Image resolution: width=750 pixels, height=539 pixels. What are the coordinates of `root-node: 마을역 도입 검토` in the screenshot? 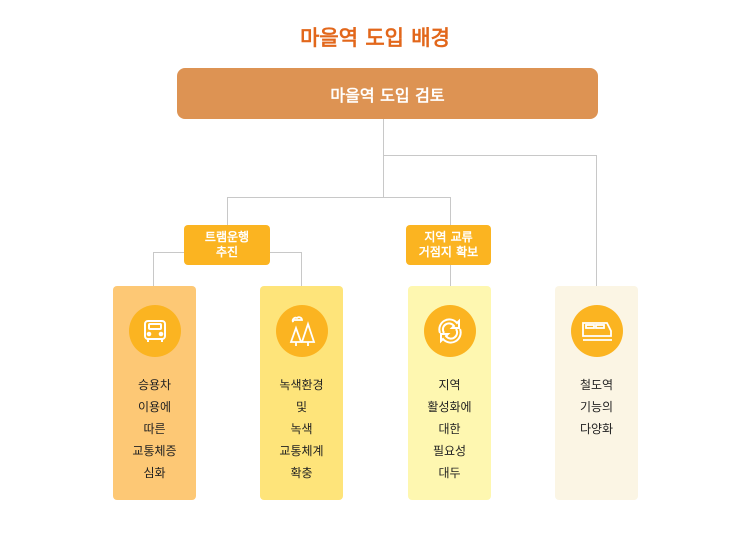 It's located at (387, 93).